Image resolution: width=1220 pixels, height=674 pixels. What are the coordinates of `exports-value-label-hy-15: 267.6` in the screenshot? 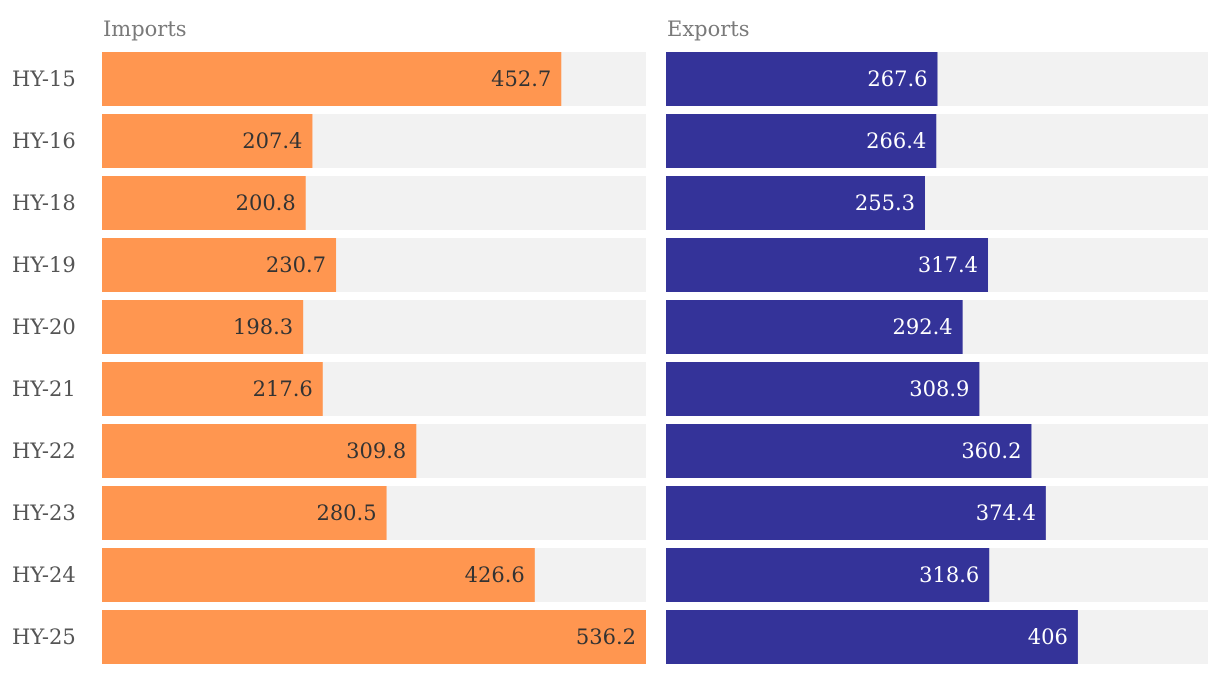 It's located at (897, 79).